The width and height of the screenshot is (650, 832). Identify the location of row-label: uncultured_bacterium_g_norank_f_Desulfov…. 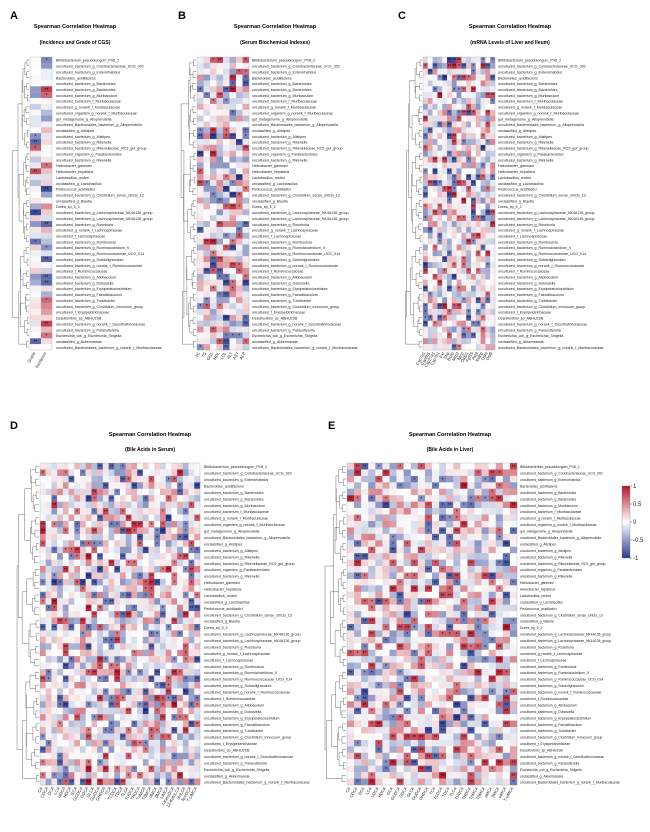
(296, 324).